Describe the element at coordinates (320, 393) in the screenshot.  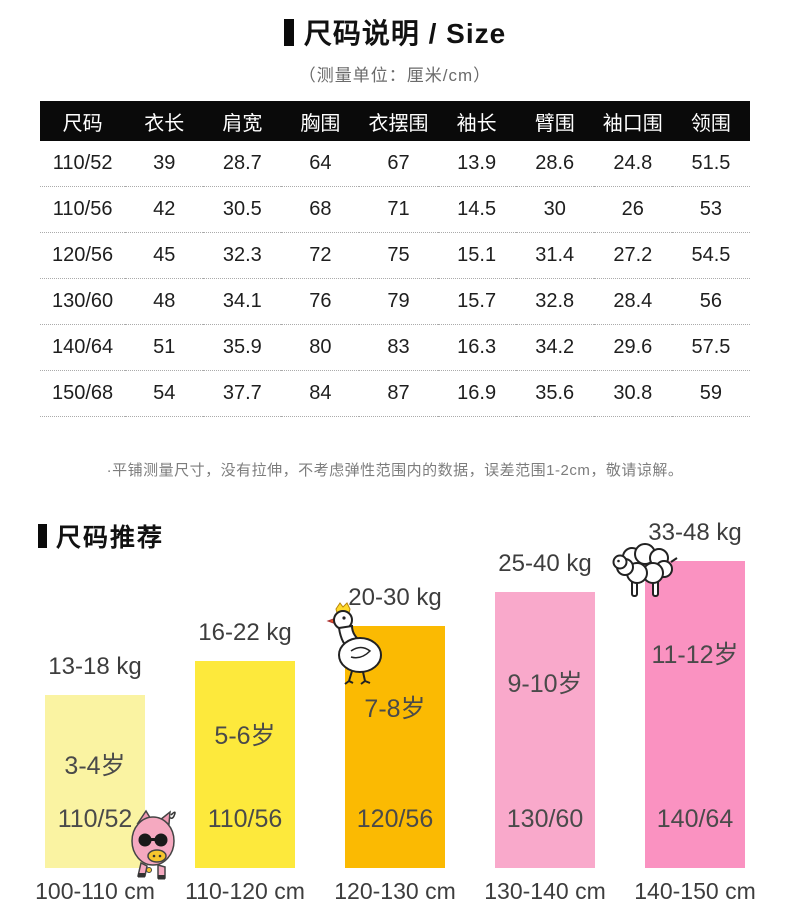
I see `table-cell: 84` at that location.